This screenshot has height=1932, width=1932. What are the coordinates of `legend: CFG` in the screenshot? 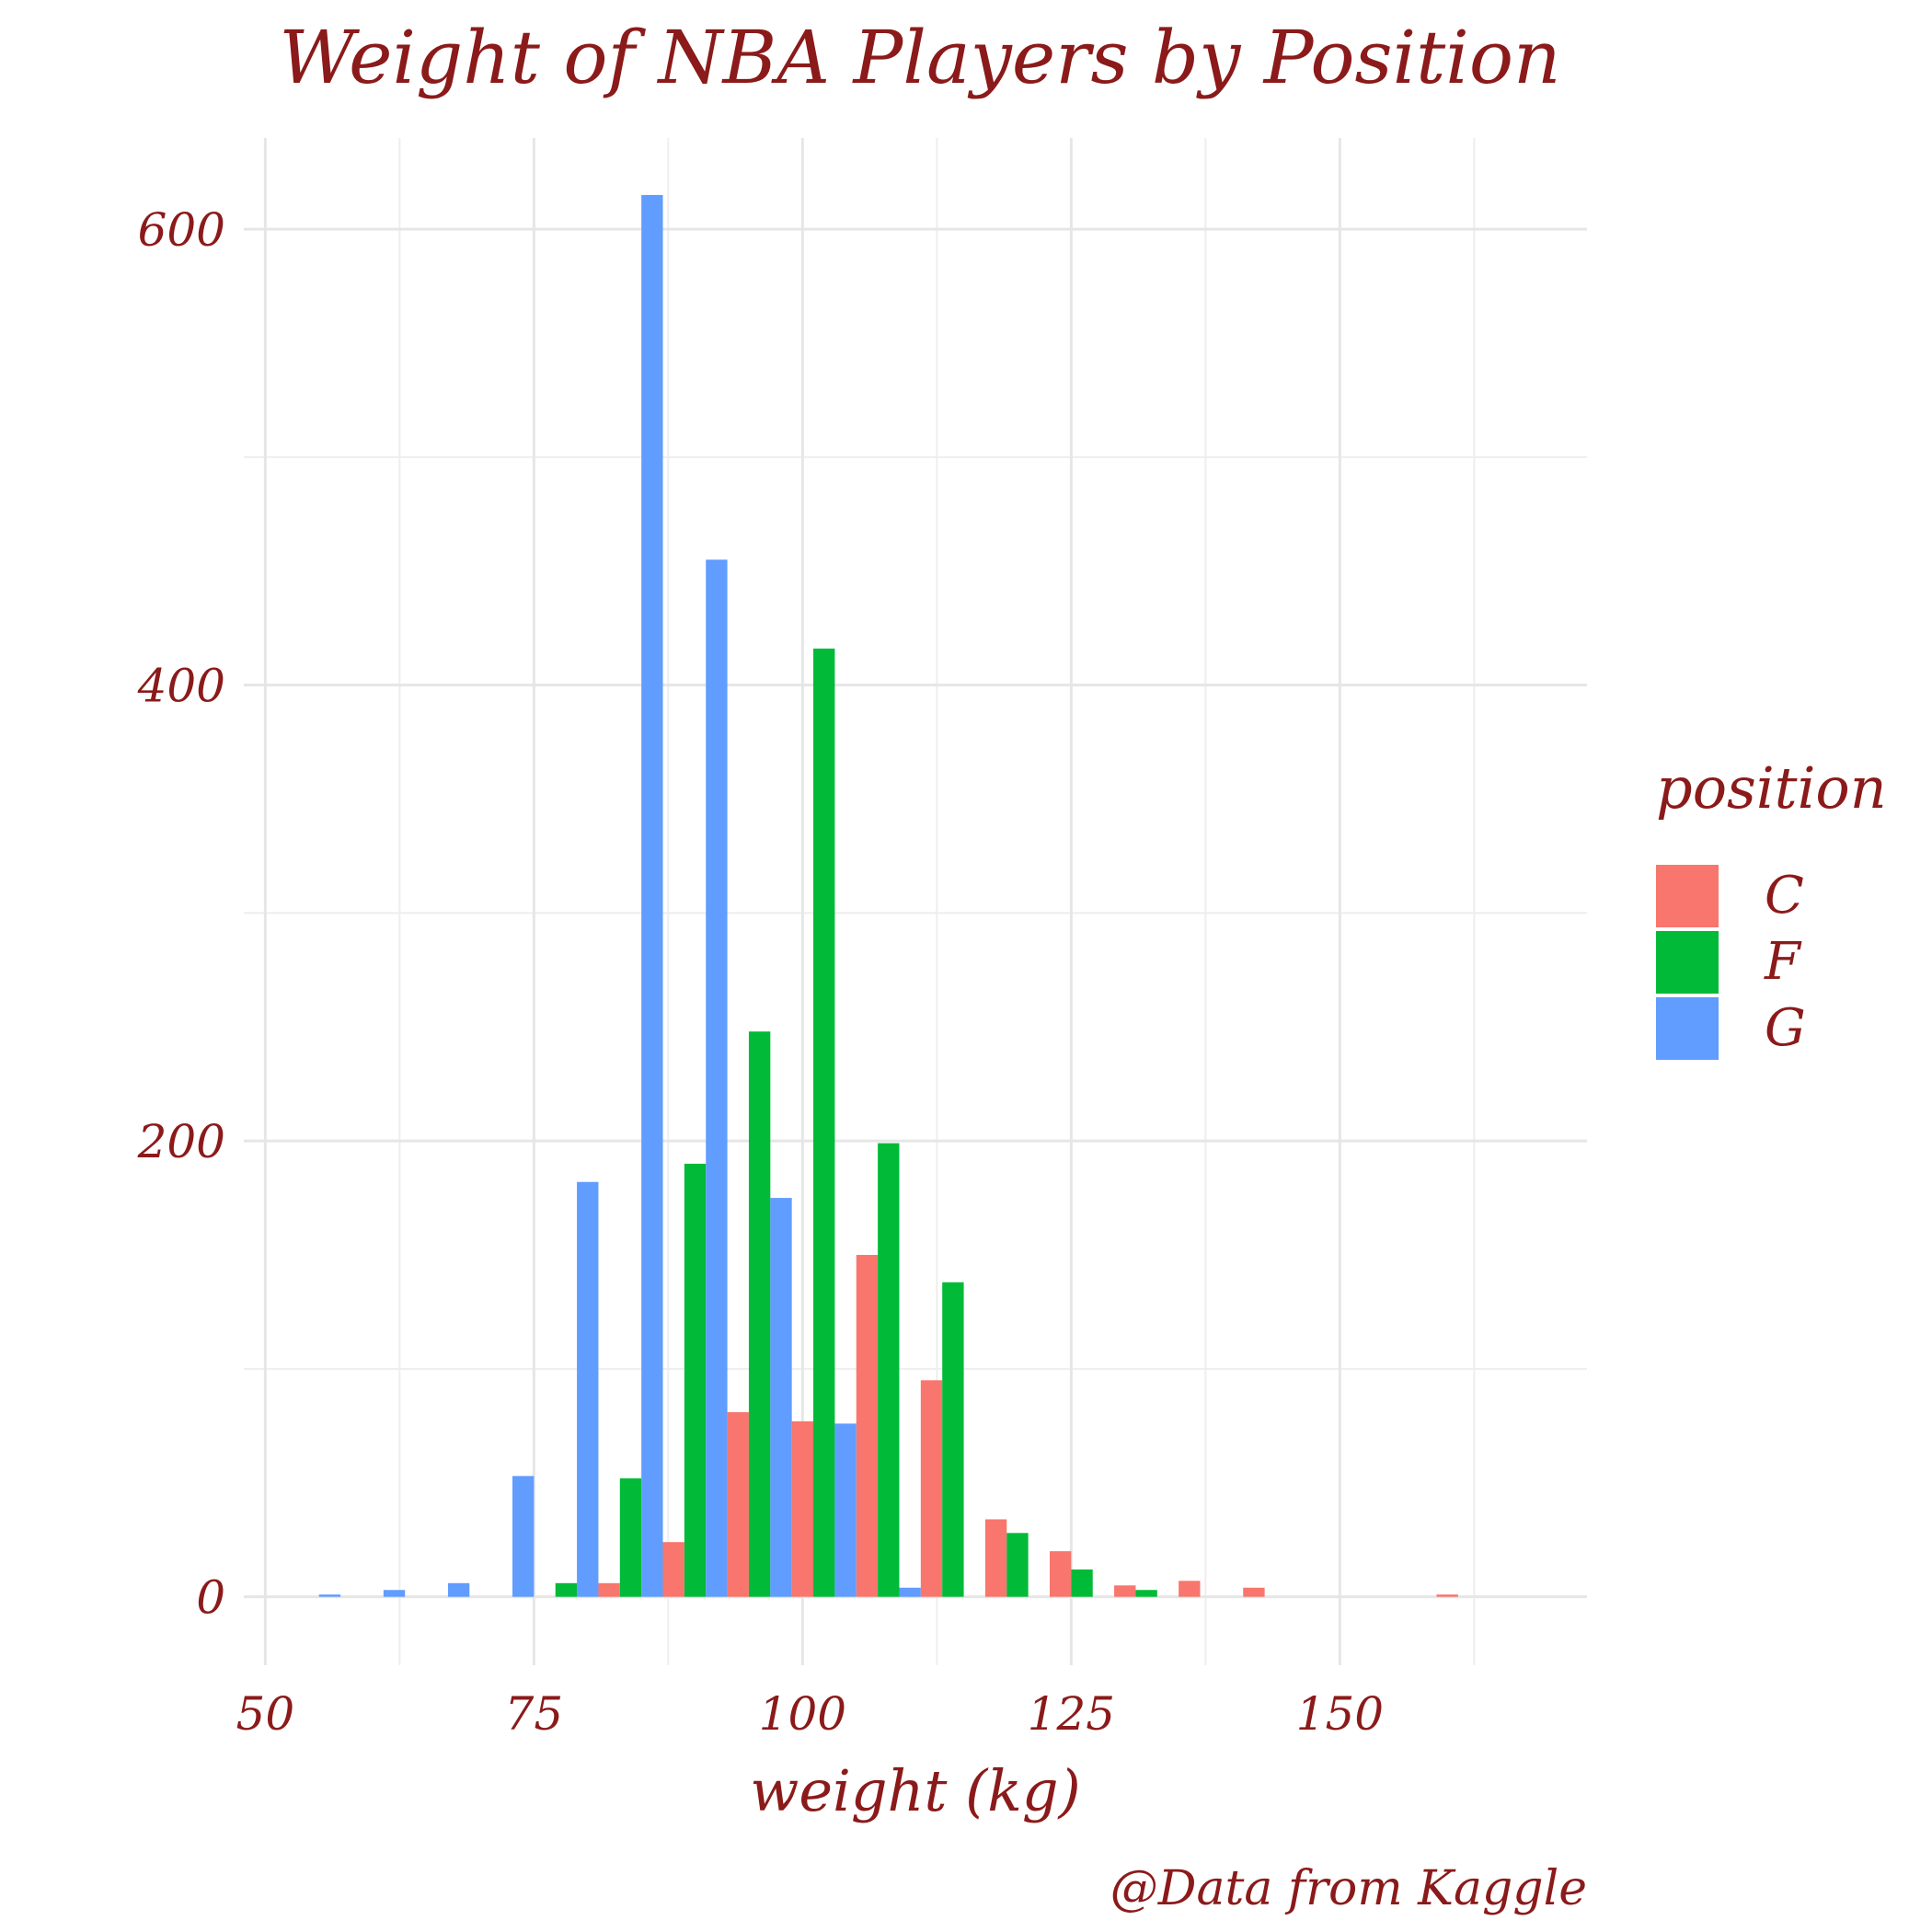 It's located at (1731, 962).